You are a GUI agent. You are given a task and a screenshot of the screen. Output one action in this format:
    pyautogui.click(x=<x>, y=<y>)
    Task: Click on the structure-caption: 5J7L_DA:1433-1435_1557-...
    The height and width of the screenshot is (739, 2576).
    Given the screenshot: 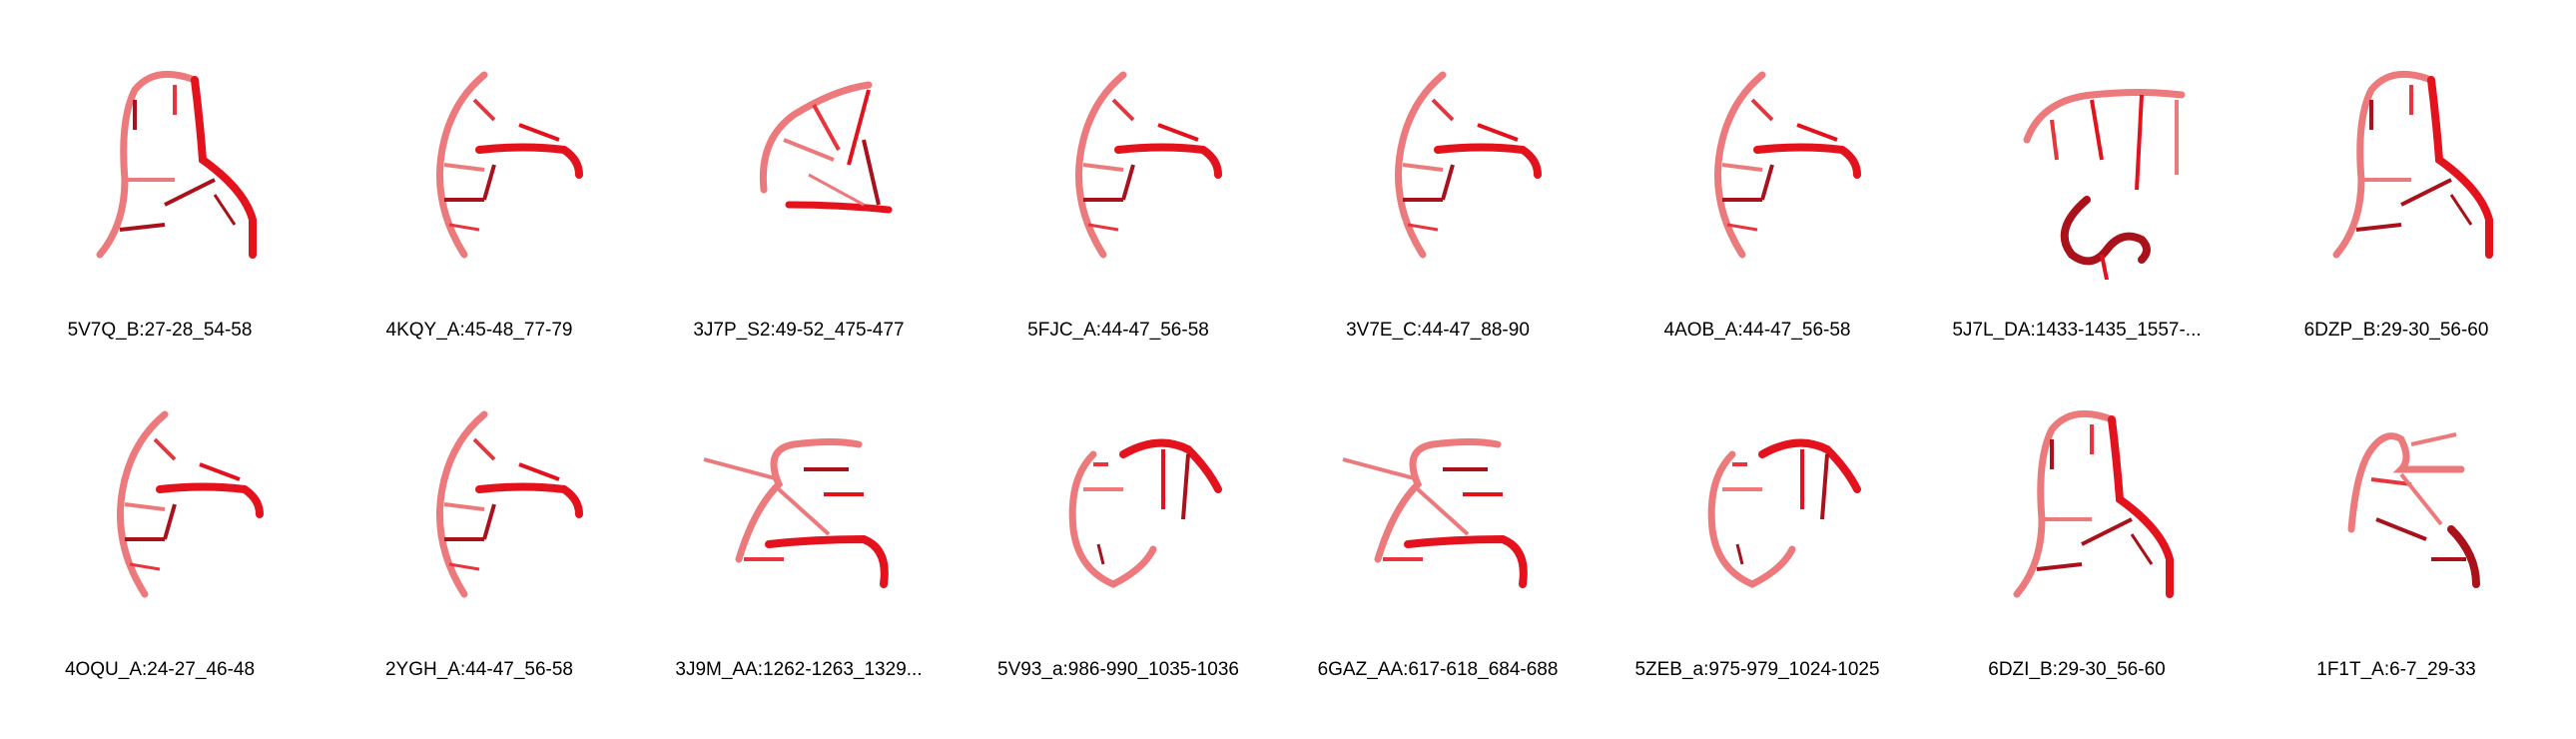 What is the action you would take?
    pyautogui.click(x=2077, y=331)
    